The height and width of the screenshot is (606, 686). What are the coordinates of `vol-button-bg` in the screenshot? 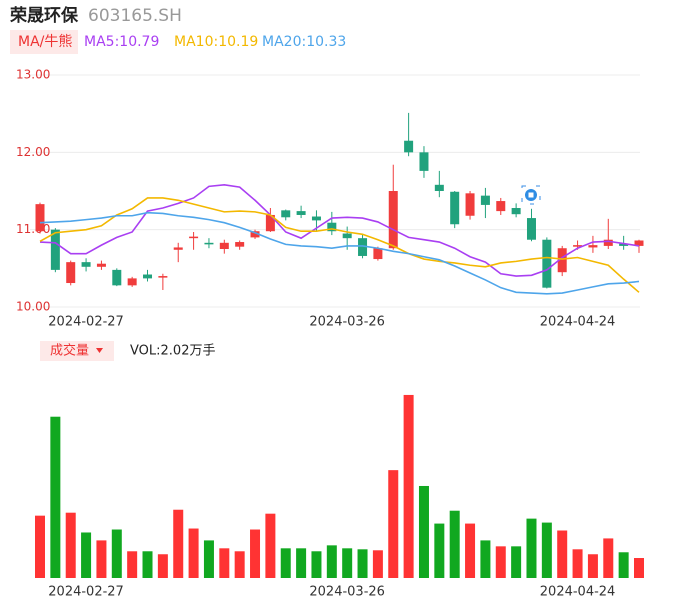 It's located at (77, 351).